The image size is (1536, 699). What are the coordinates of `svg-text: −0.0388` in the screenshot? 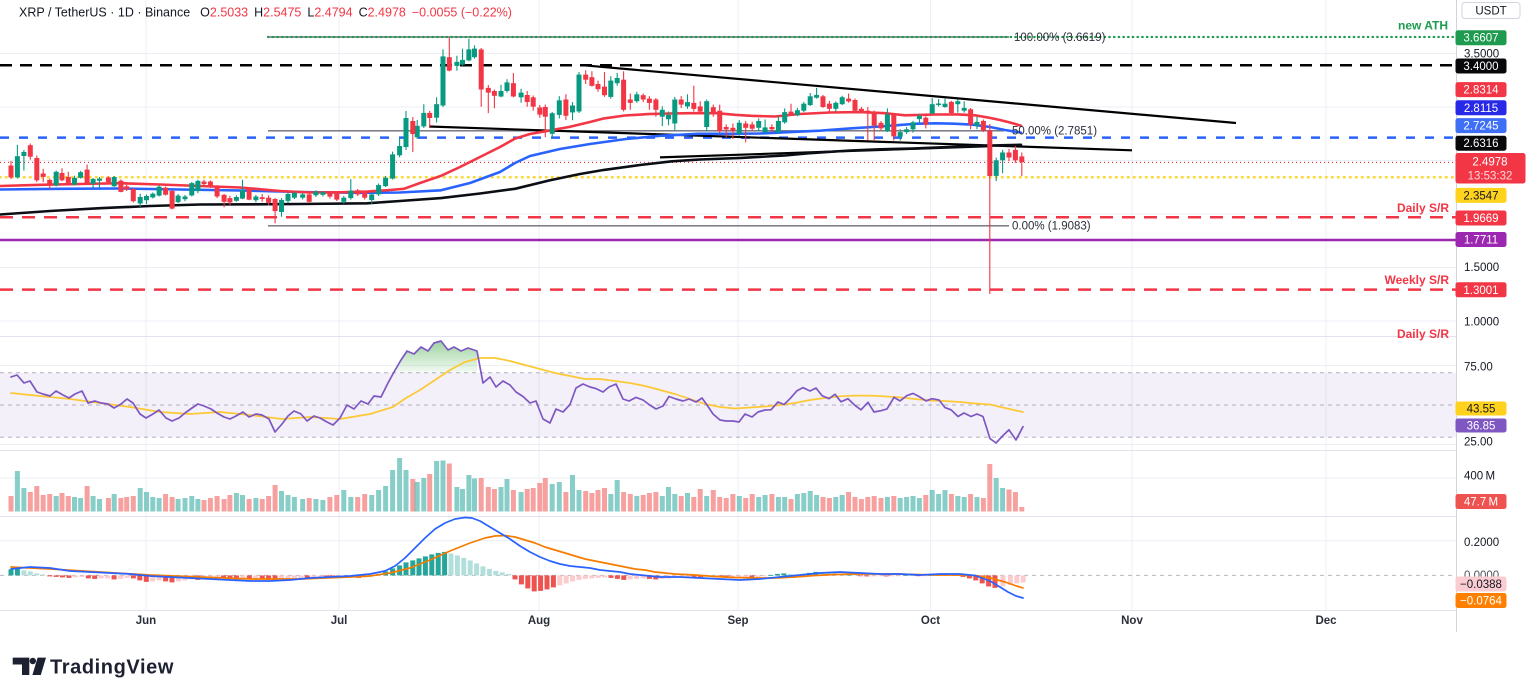 It's located at (1481, 585).